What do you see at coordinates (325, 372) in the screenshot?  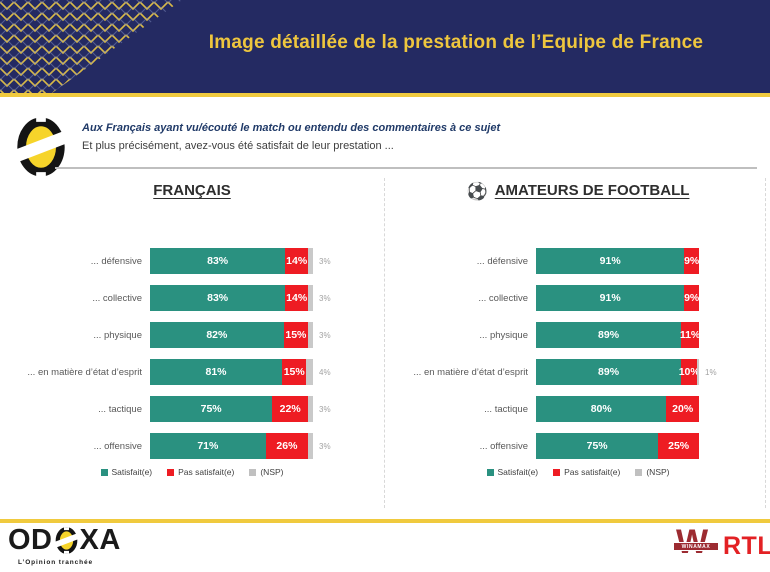 I see `nsp-value-label: 4%` at bounding box center [325, 372].